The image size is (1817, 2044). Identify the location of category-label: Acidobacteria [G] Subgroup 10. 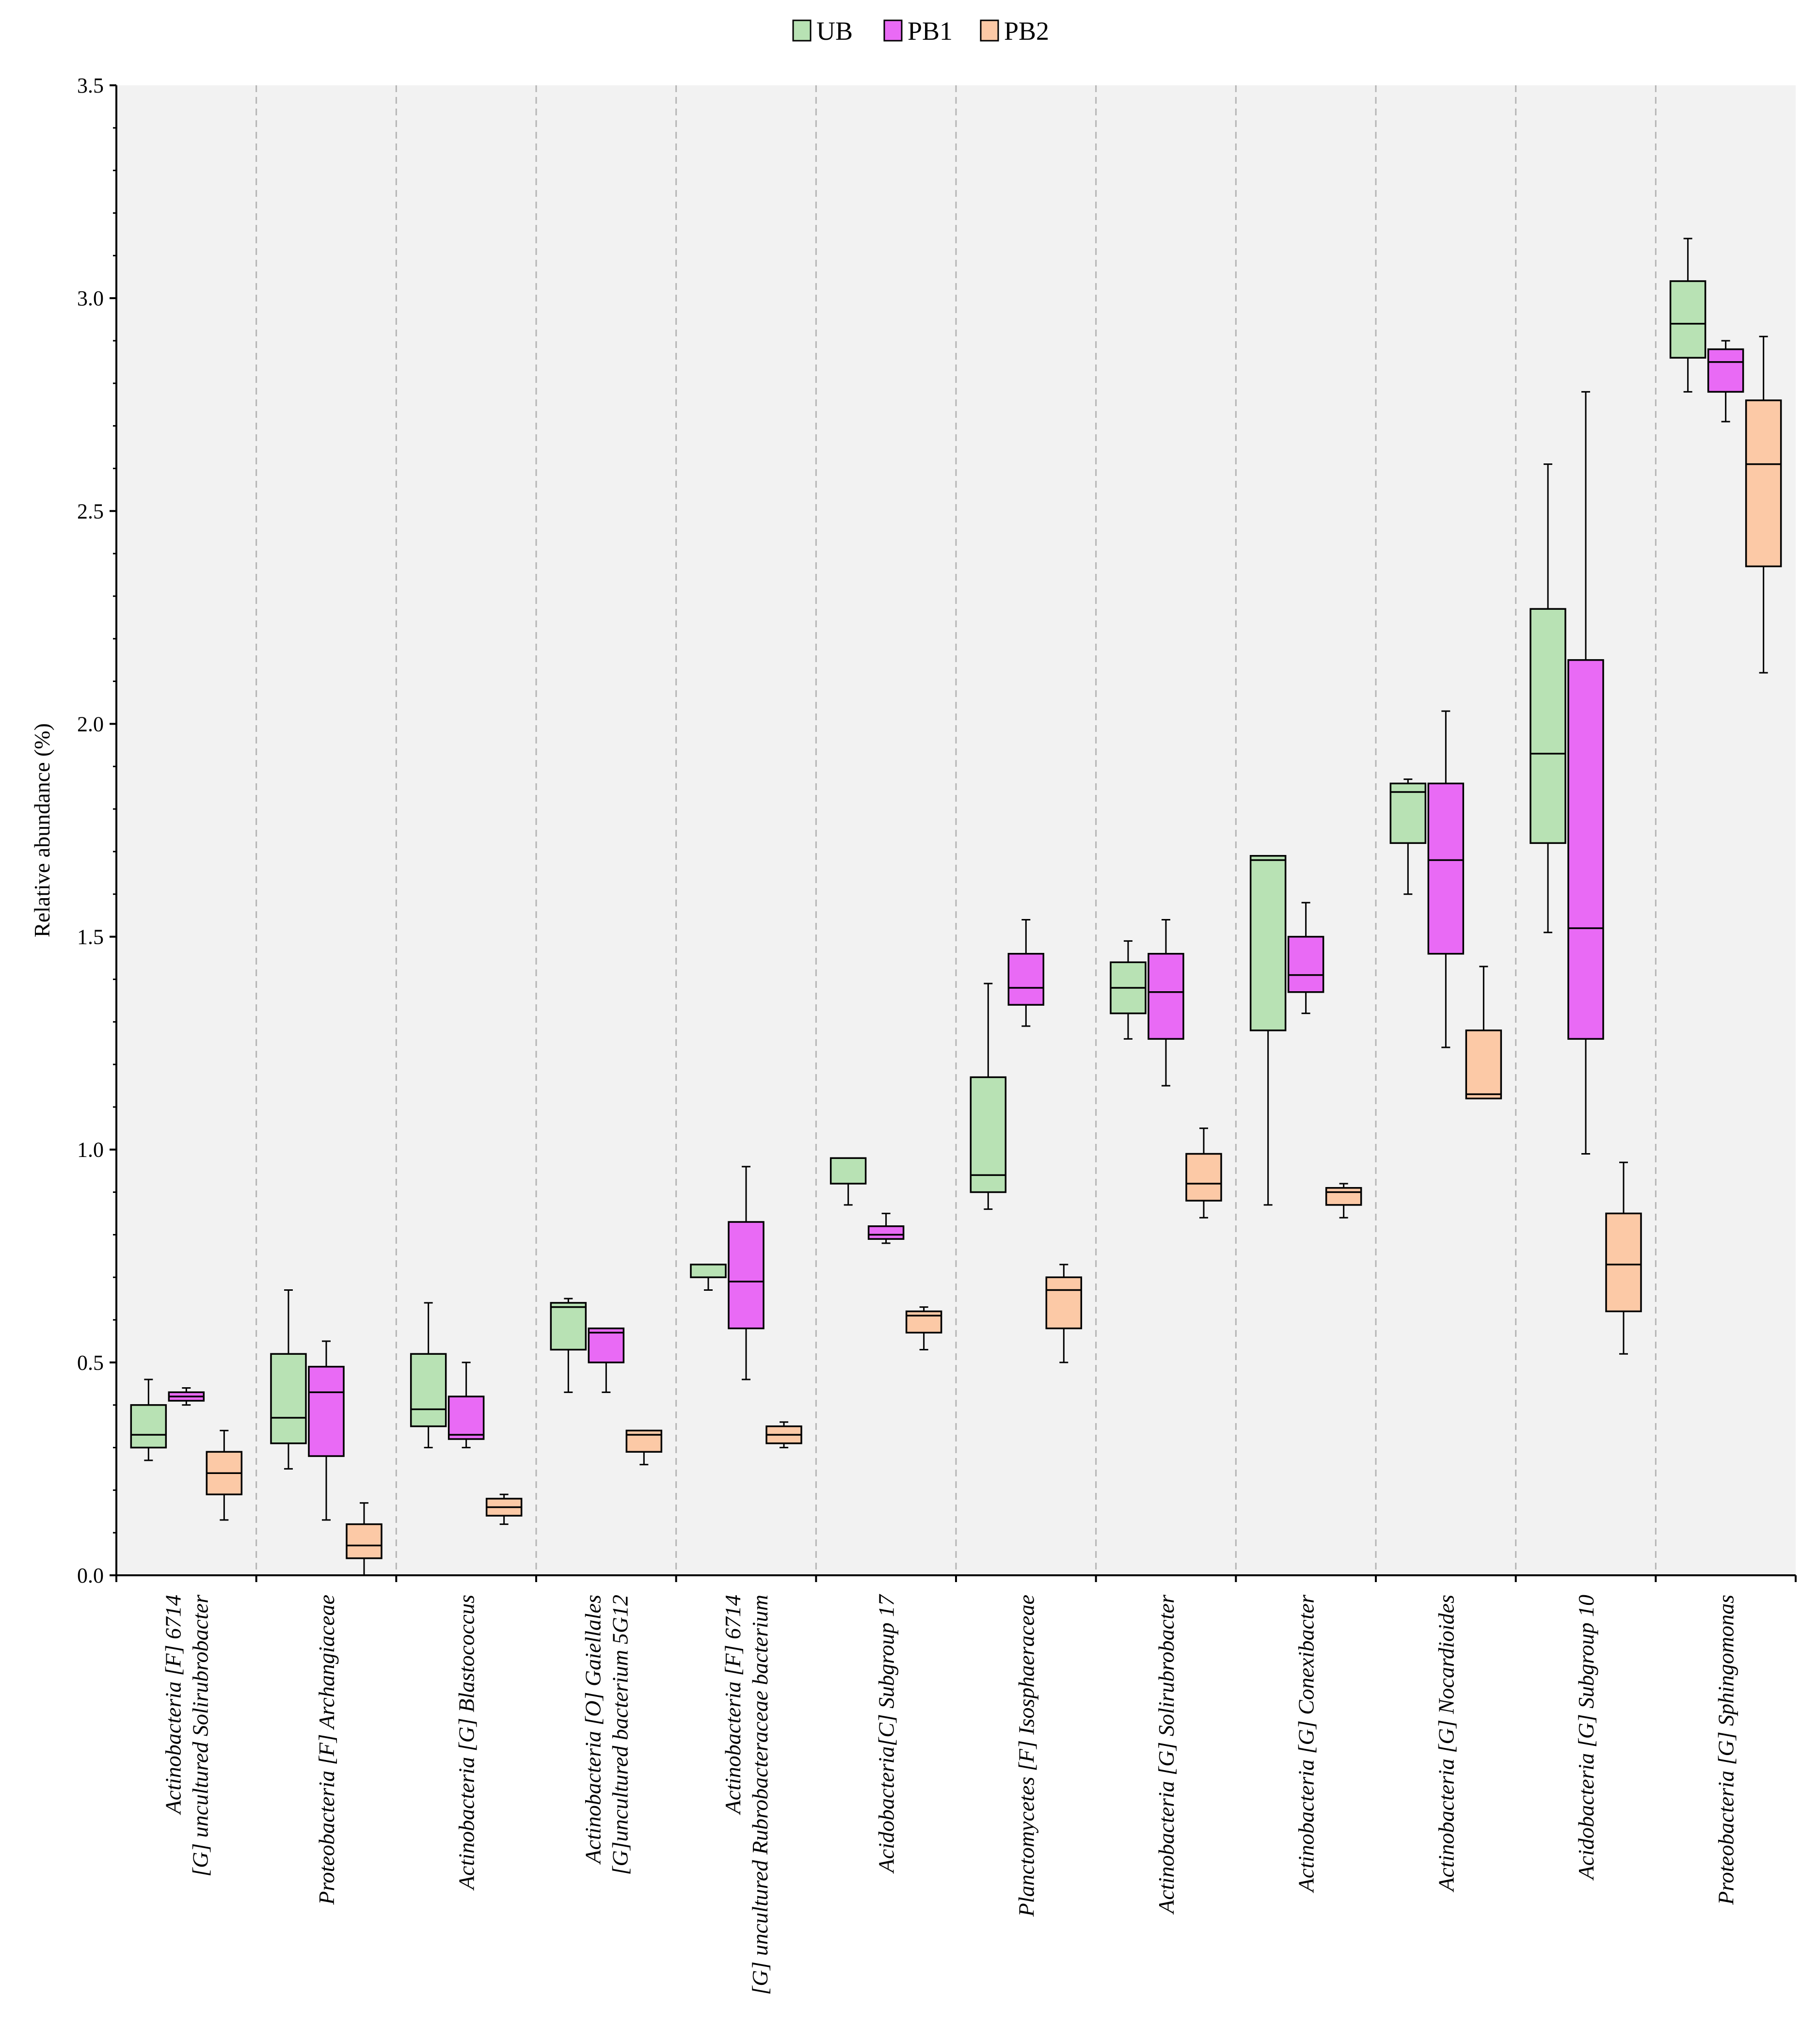
(1586, 1738).